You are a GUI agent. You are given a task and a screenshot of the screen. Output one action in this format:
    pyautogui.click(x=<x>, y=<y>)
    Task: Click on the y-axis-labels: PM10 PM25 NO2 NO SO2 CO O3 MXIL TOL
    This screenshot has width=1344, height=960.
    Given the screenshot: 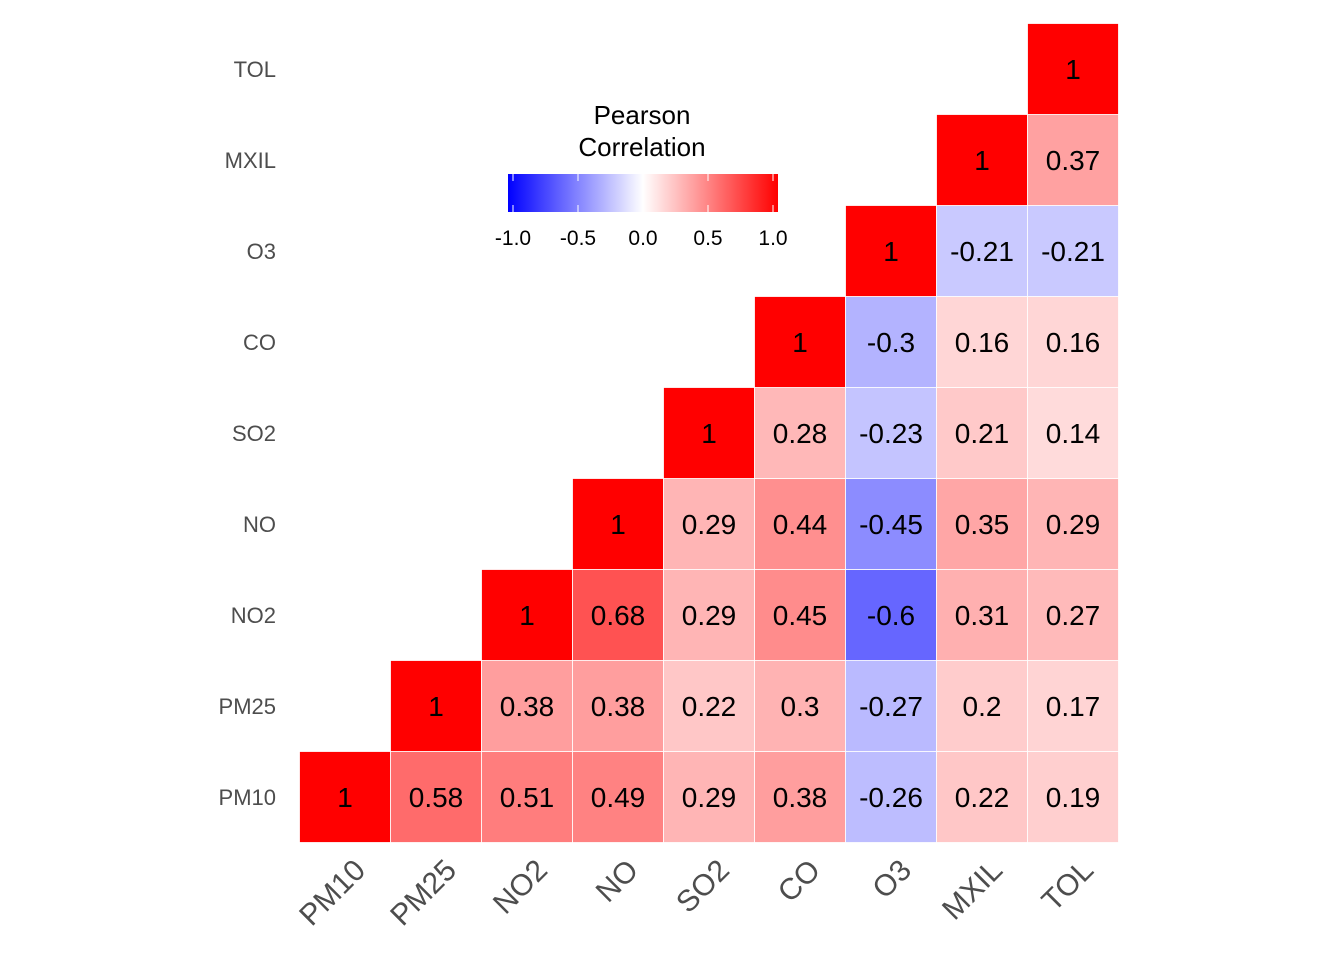 What is the action you would take?
    pyautogui.click(x=247, y=433)
    